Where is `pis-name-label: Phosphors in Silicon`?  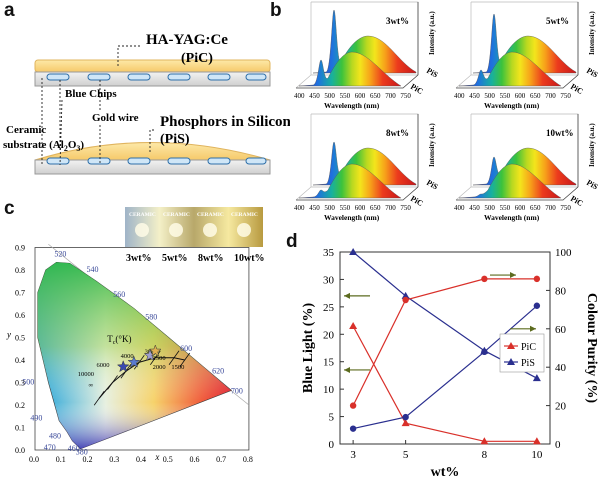
pis-name-label: Phosphors in Silicon is located at coordinates (225, 122).